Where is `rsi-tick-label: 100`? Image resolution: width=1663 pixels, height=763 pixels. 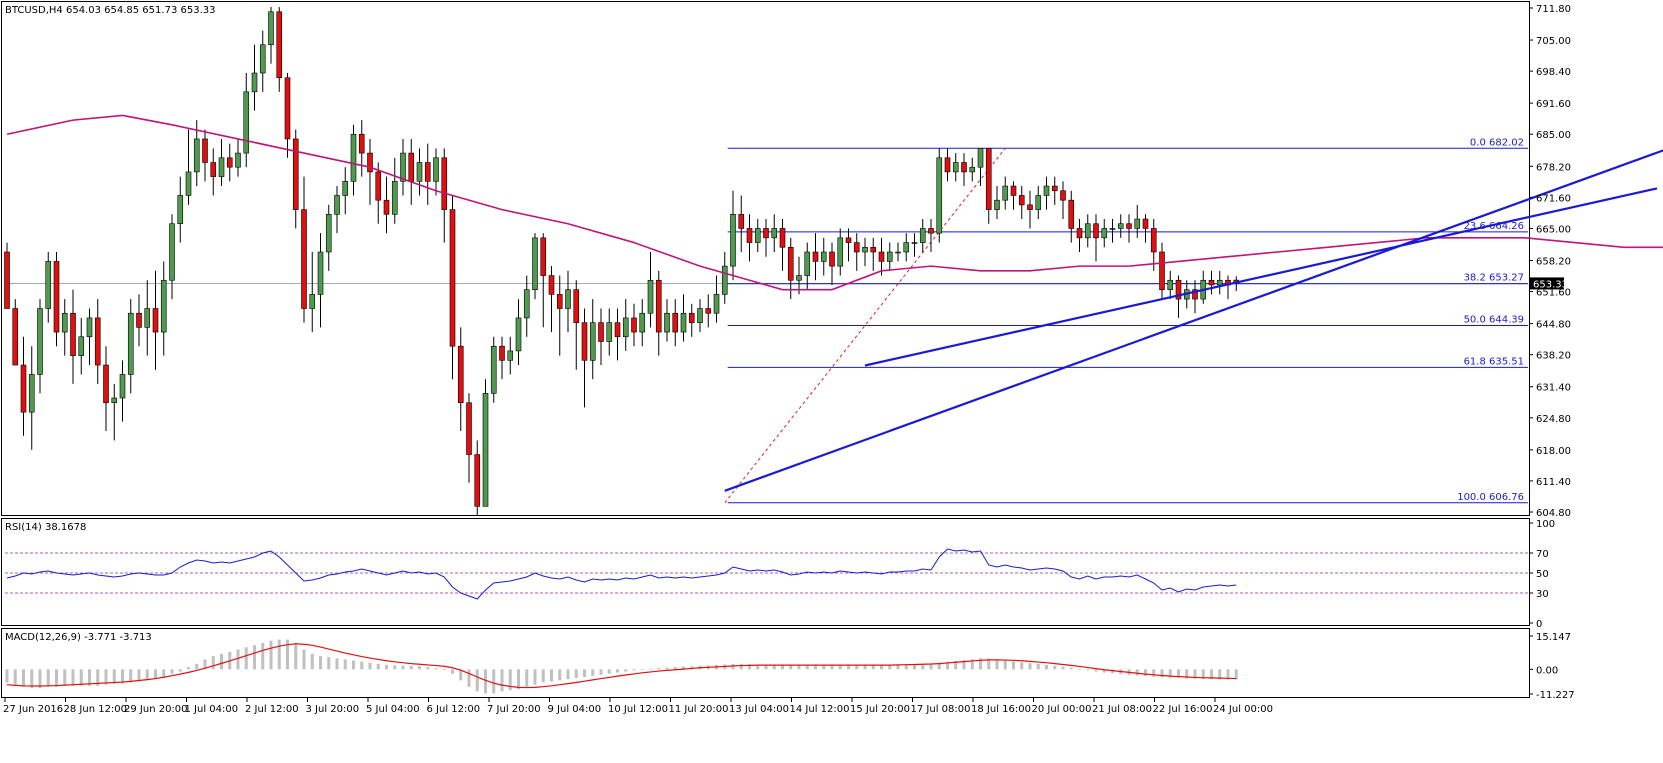 rsi-tick-label: 100 is located at coordinates (1545, 524).